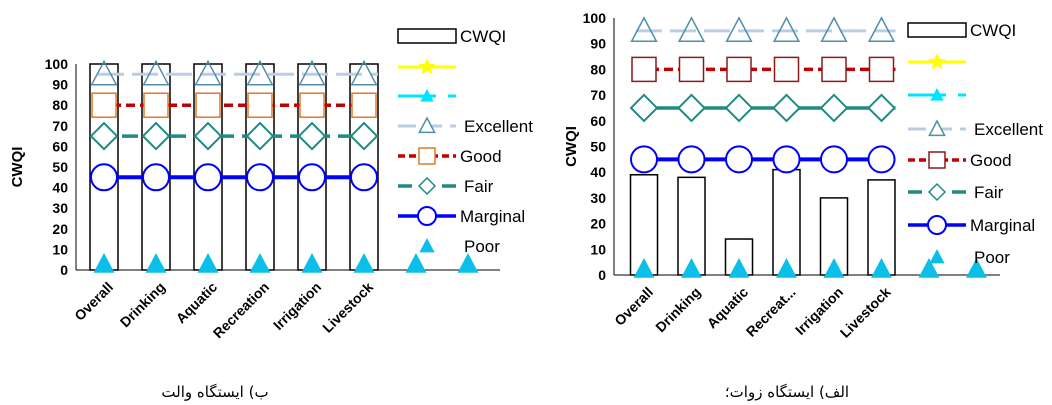 The width and height of the screenshot is (1052, 405). What do you see at coordinates (595, 18) in the screenshot?
I see `y-tick-label: 100` at bounding box center [595, 18].